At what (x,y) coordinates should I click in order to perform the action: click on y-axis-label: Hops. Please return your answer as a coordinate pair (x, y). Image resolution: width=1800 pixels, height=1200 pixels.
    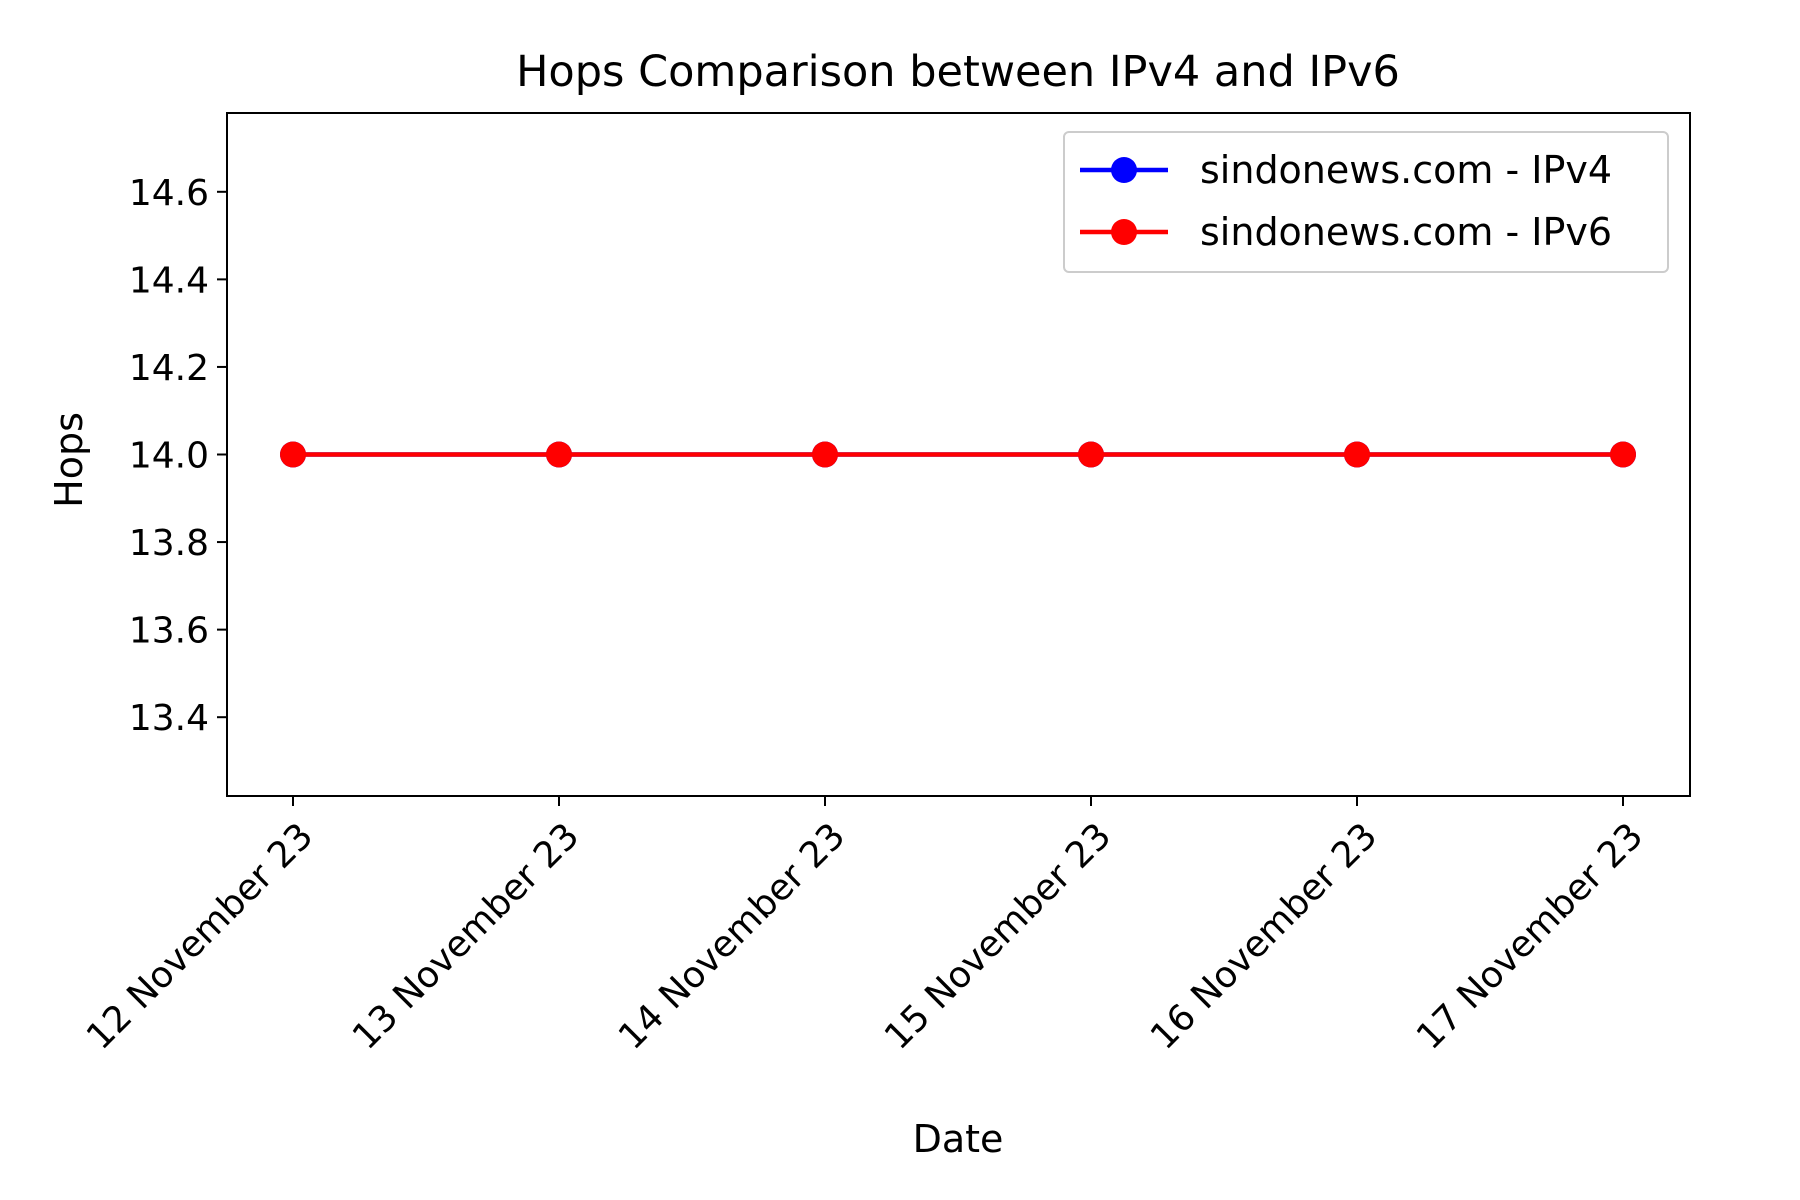
    Looking at the image, I should click on (69, 460).